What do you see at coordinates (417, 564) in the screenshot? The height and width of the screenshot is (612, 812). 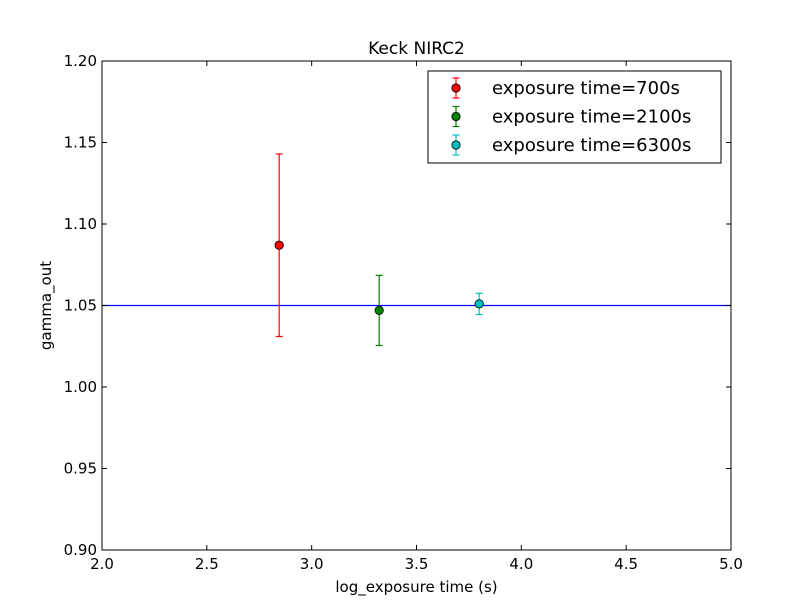 I see `x-tick-label: 3.5` at bounding box center [417, 564].